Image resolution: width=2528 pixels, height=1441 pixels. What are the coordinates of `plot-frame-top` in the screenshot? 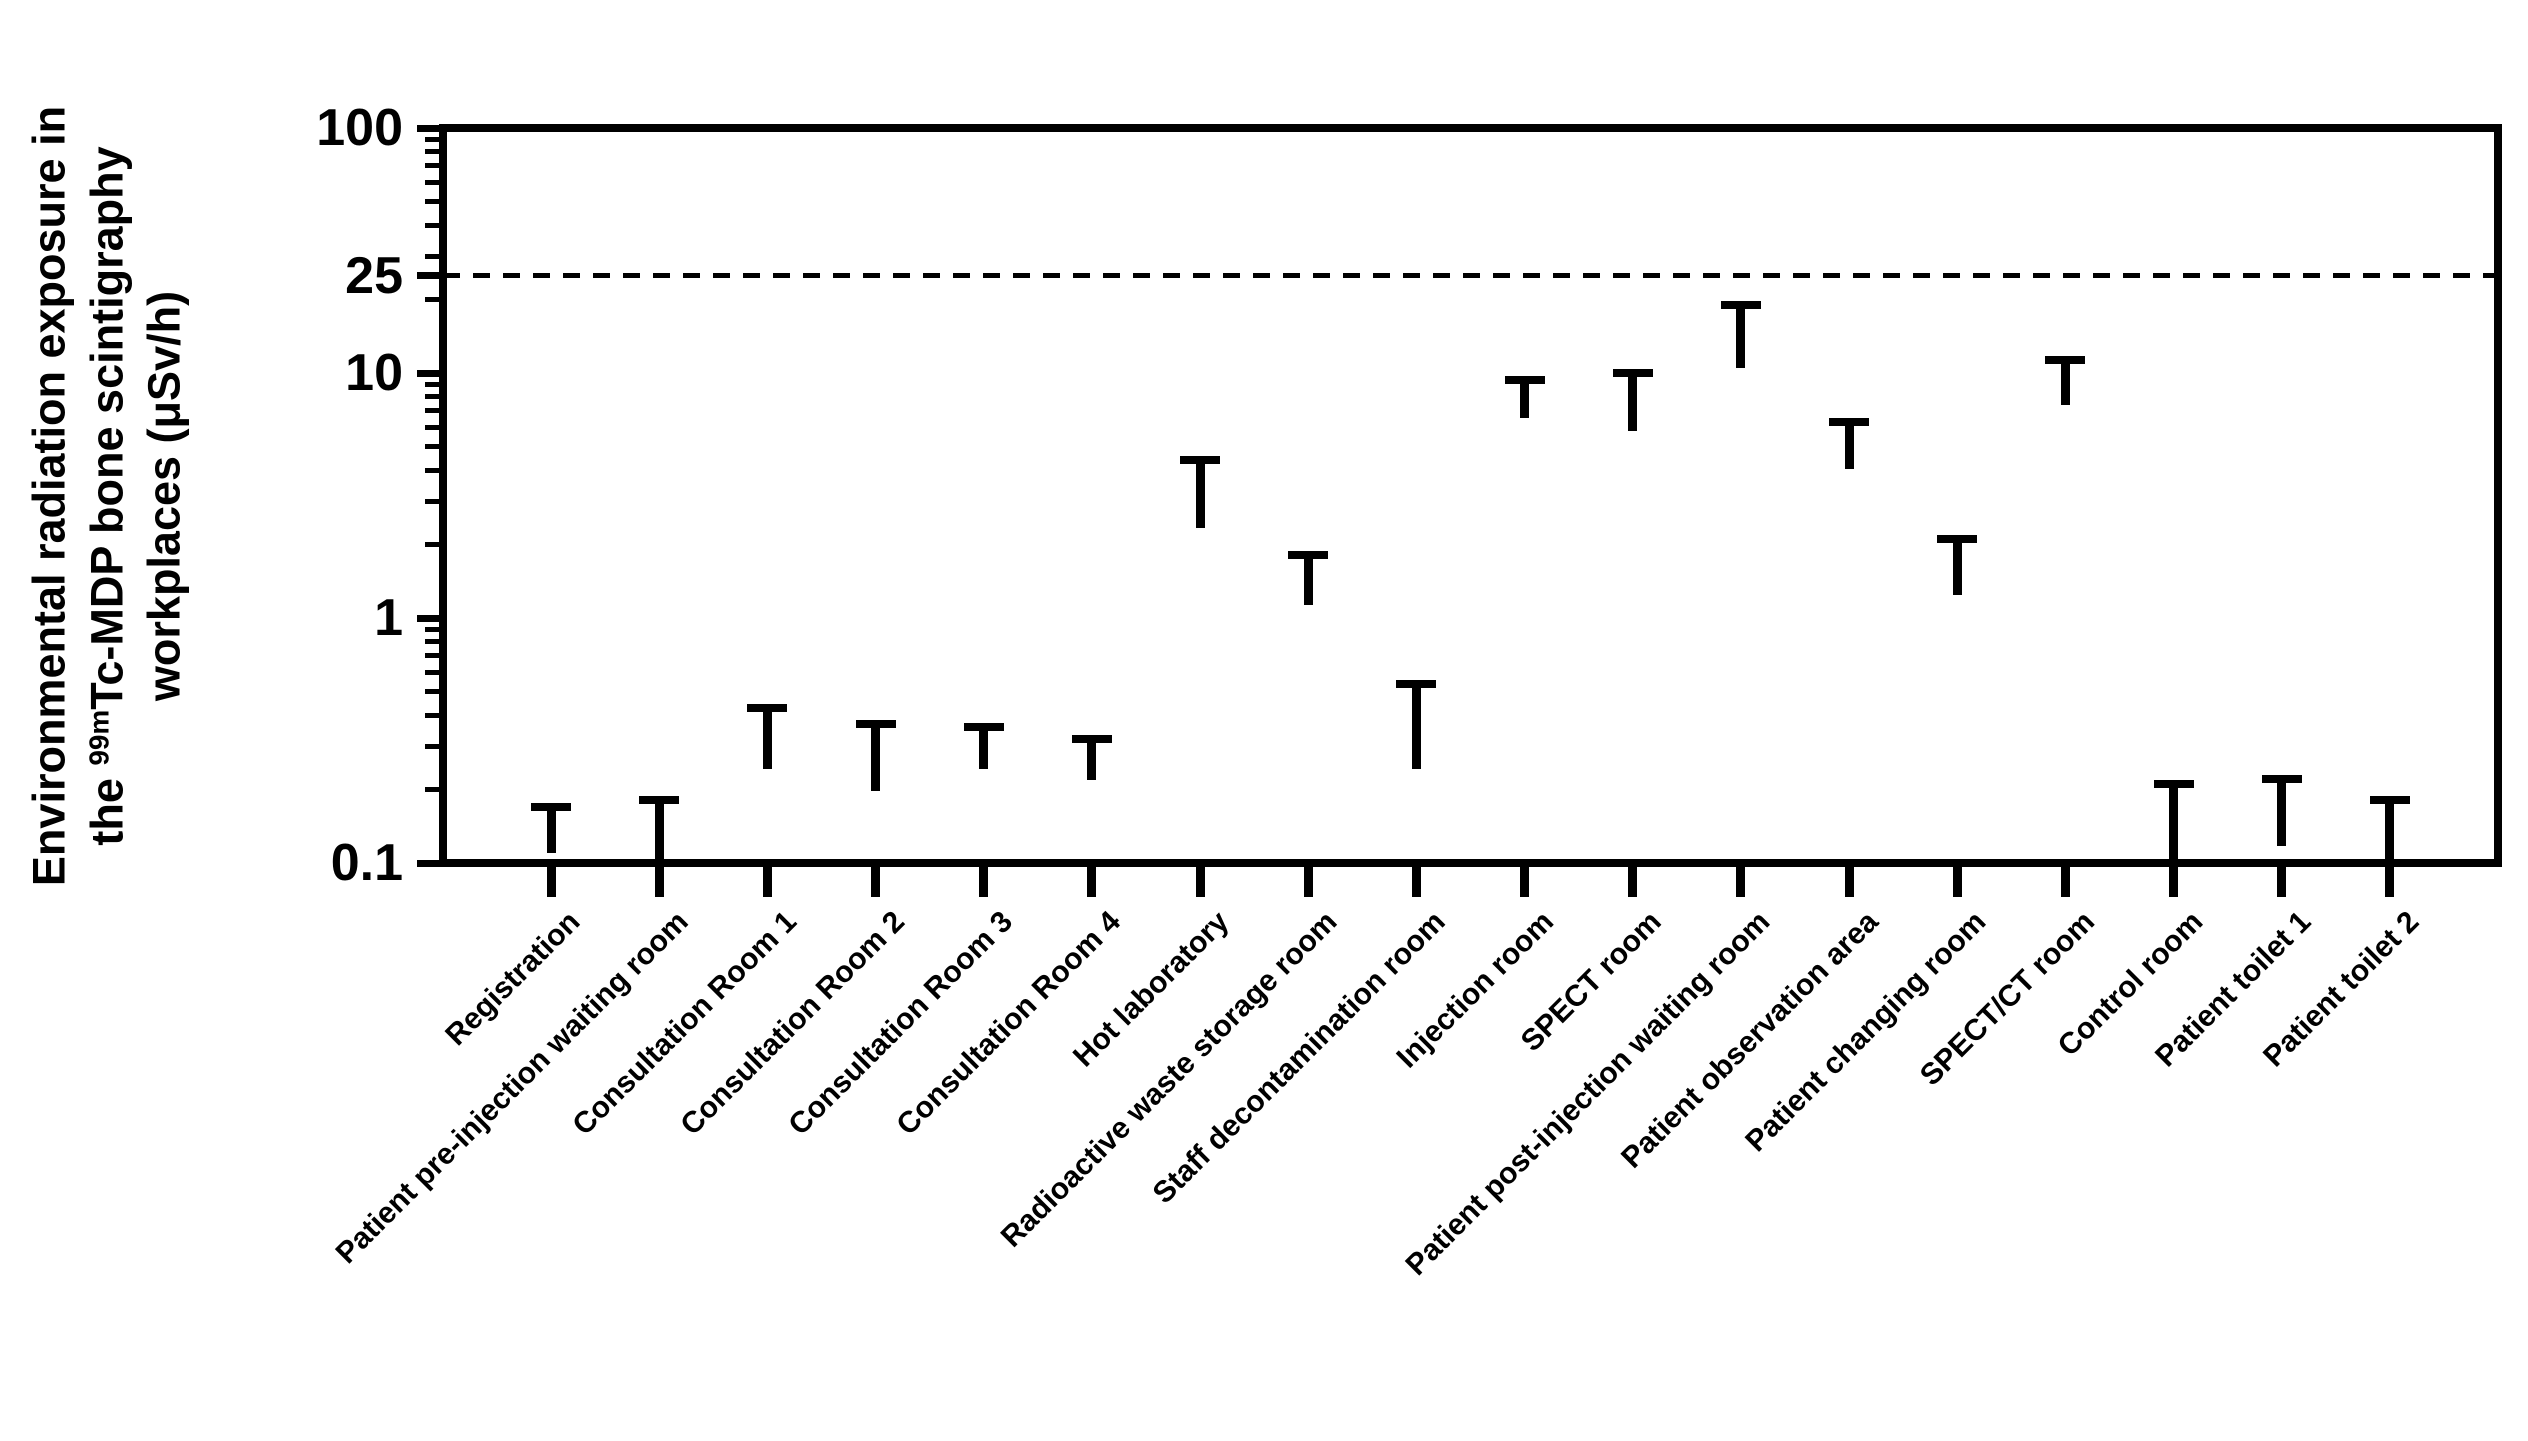 It's located at (1470, 128).